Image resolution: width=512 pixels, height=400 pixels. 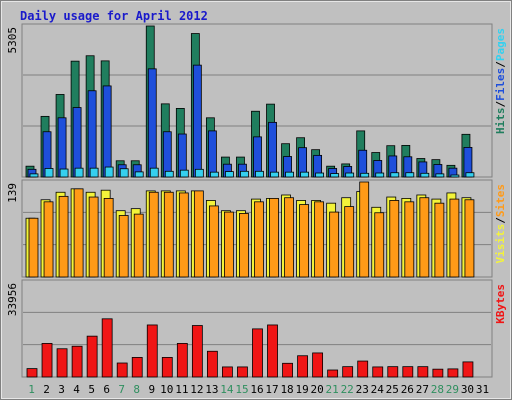 What do you see at coordinates (482, 389) in the screenshot?
I see `x-tick-label: 31` at bounding box center [482, 389].